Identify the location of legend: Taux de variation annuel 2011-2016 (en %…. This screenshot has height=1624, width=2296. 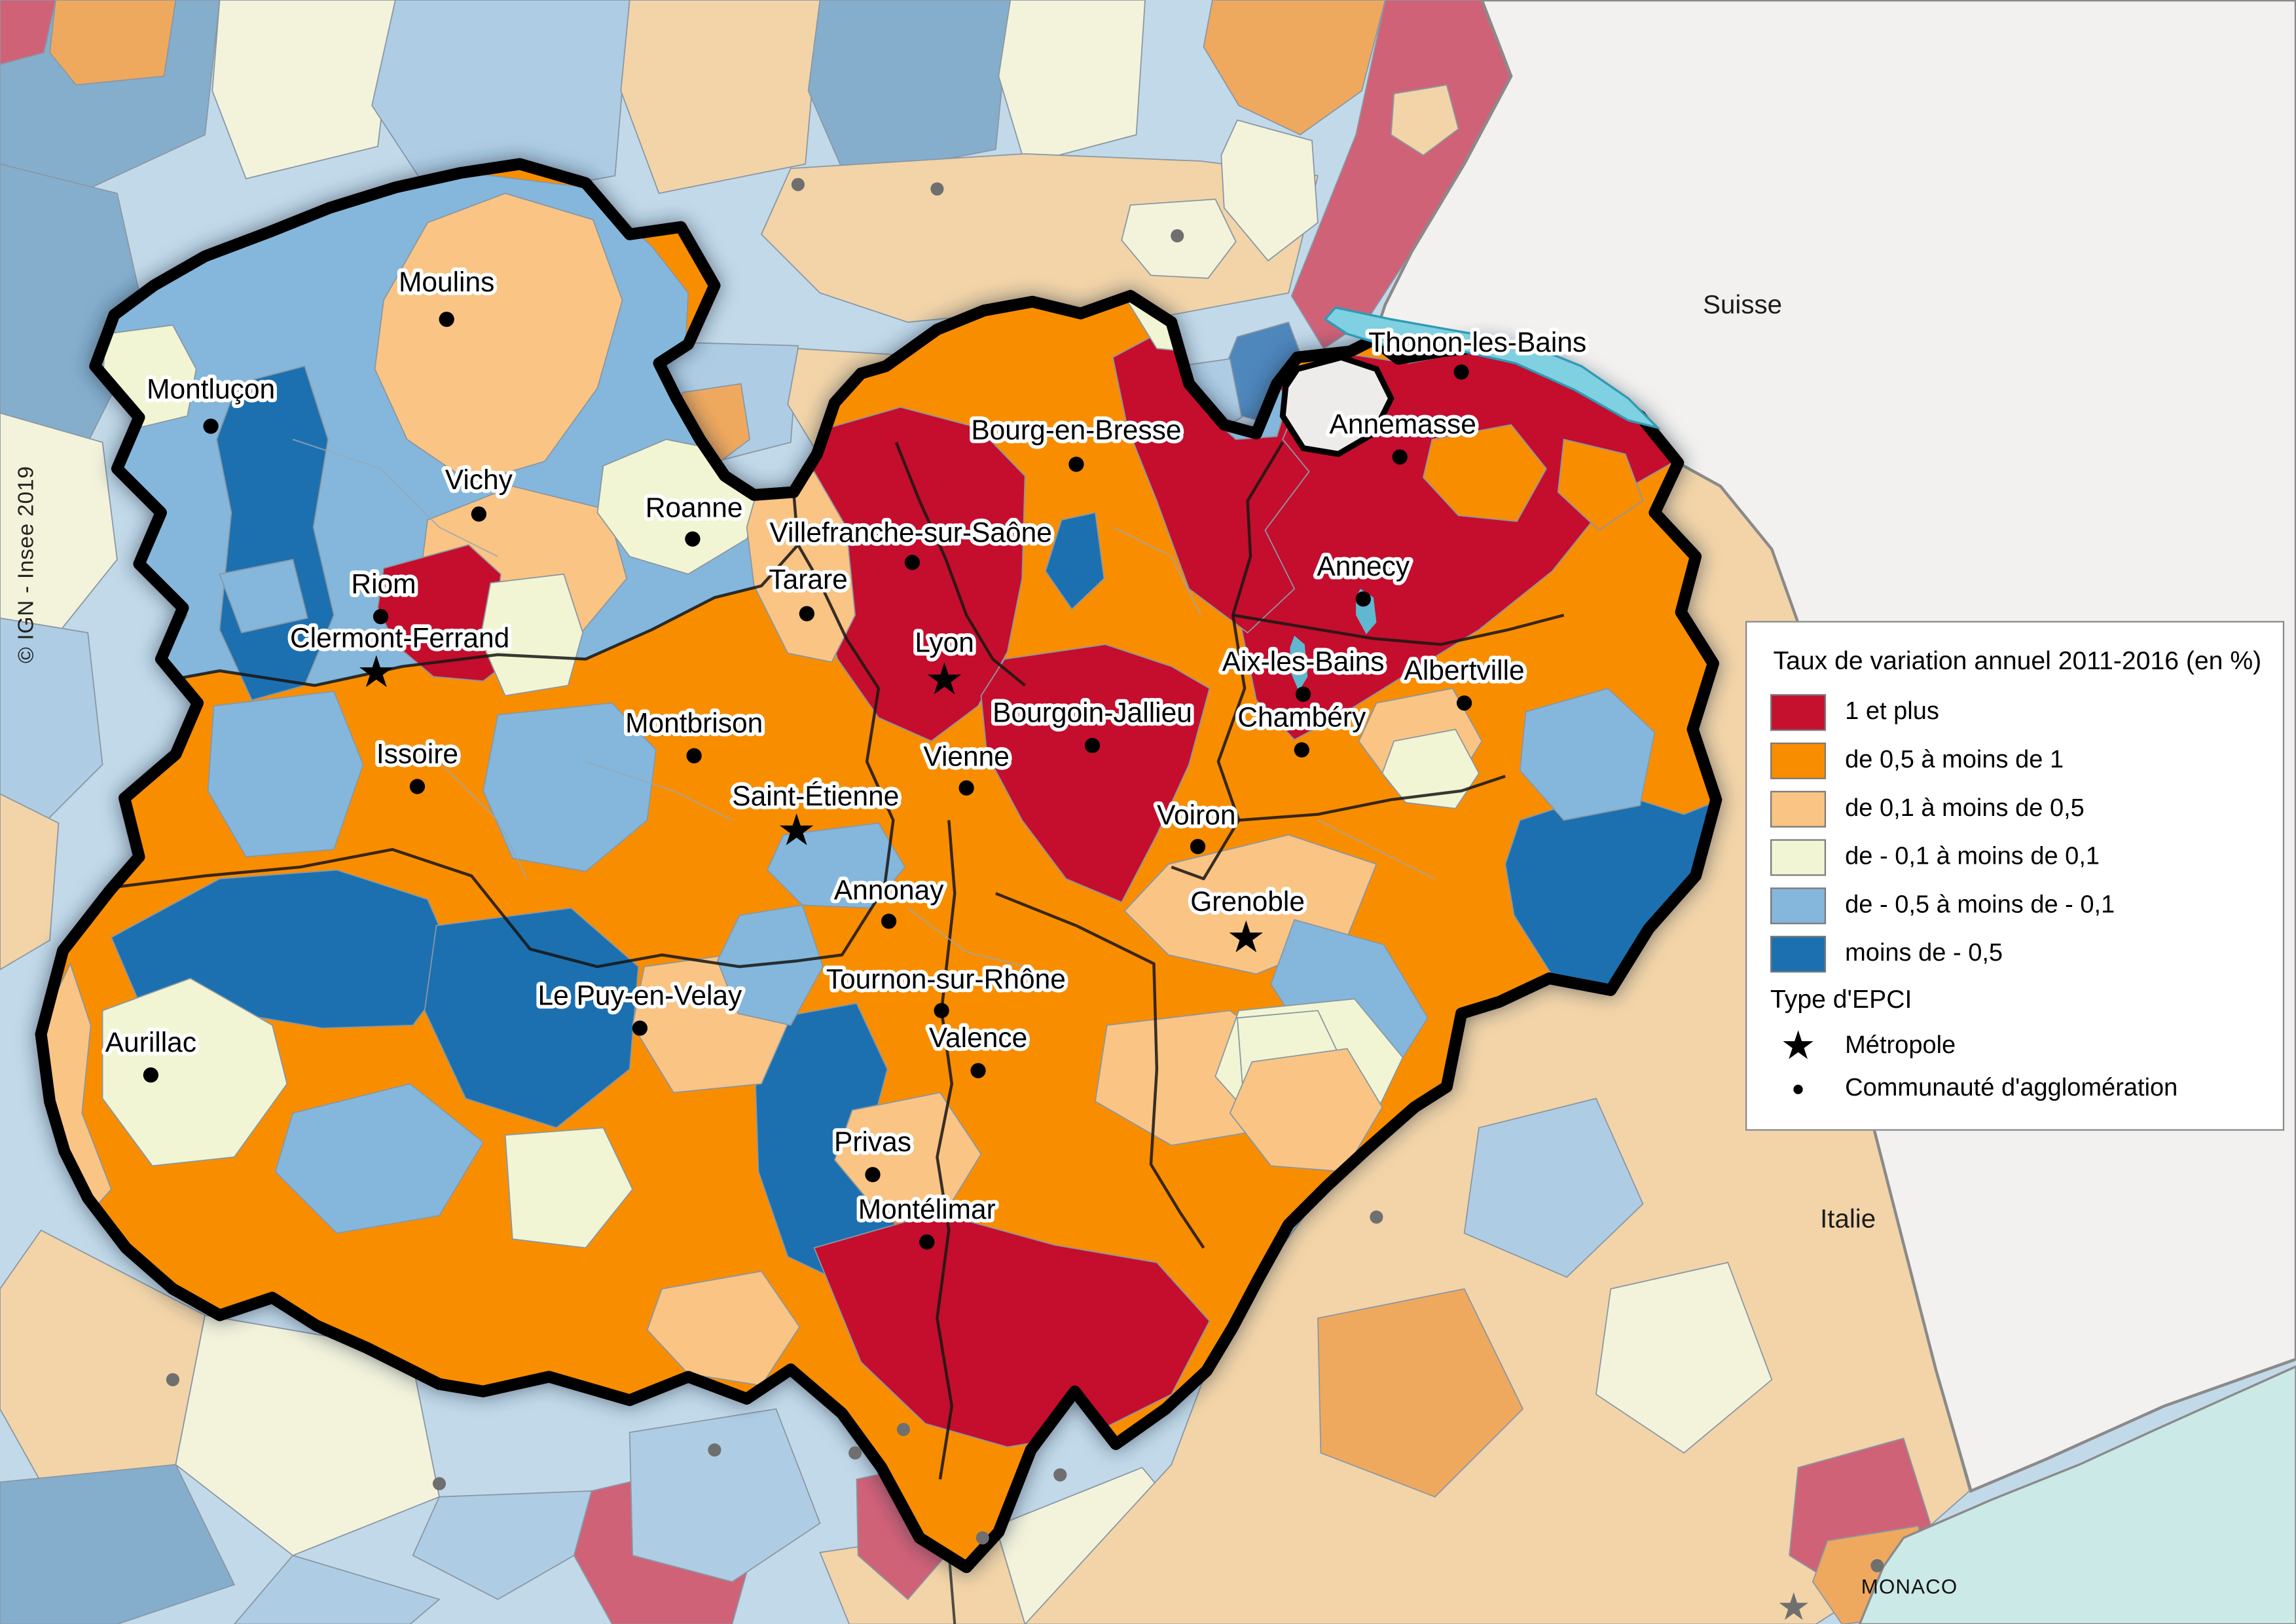
(2015, 875).